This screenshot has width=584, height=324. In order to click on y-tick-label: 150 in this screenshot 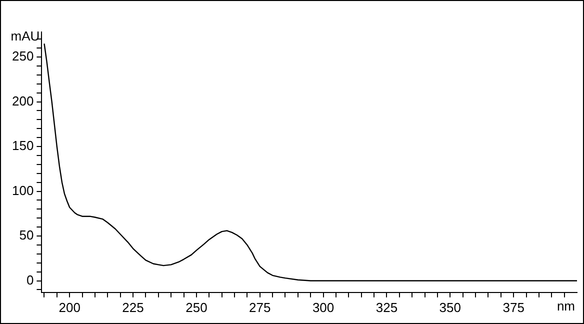, I will do `click(23, 146)`.